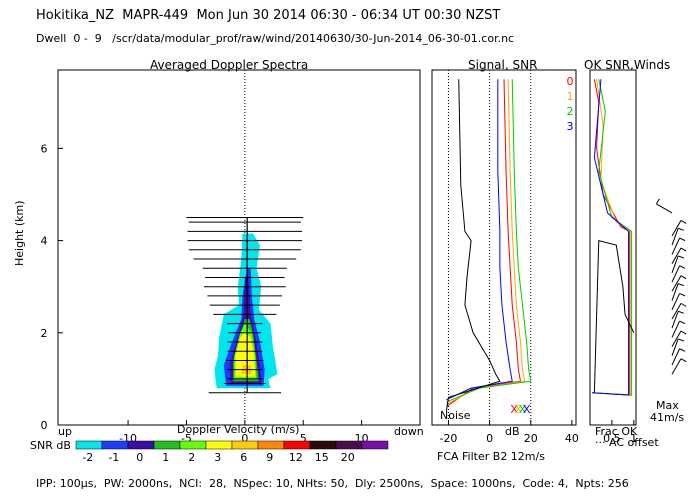 The image size is (700, 500). I want to click on winds-plot-frame, so click(613, 247).